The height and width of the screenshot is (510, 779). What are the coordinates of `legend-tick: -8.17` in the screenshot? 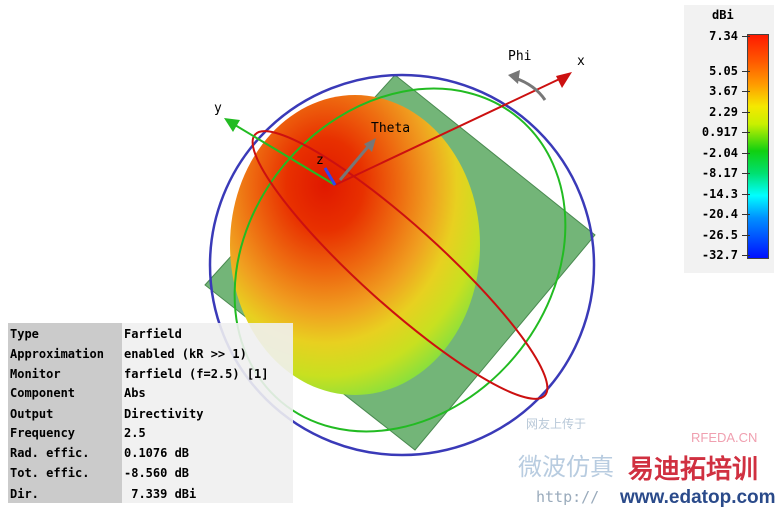 It's located at (726, 173).